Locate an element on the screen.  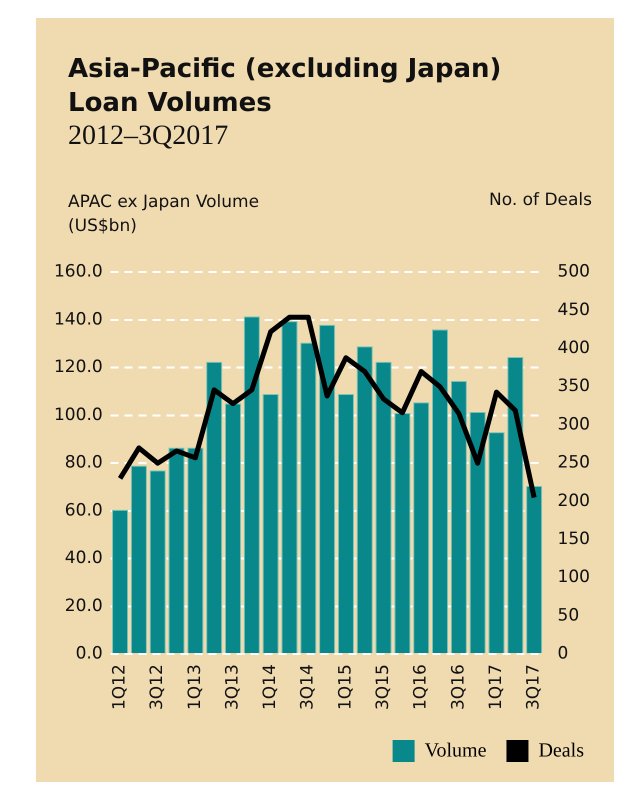
x-tick-label: 3Q14 is located at coordinates (308, 687).